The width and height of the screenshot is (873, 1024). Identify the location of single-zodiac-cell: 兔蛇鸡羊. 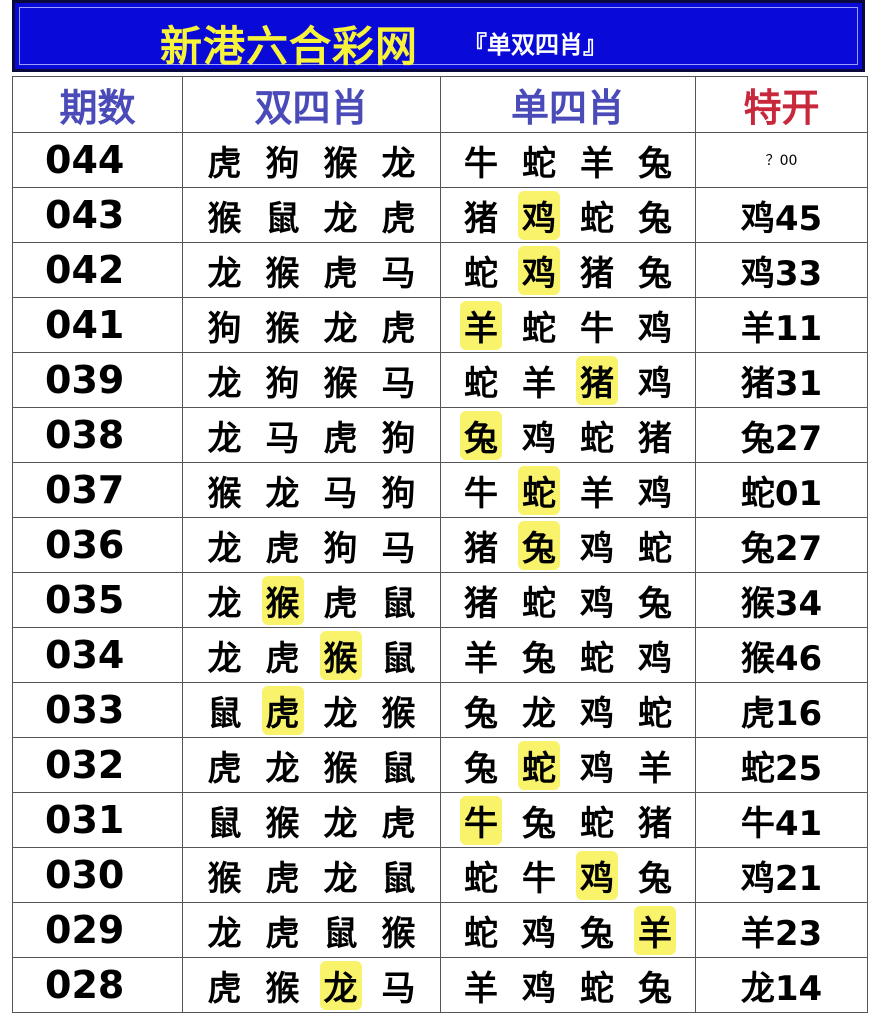
(568, 765).